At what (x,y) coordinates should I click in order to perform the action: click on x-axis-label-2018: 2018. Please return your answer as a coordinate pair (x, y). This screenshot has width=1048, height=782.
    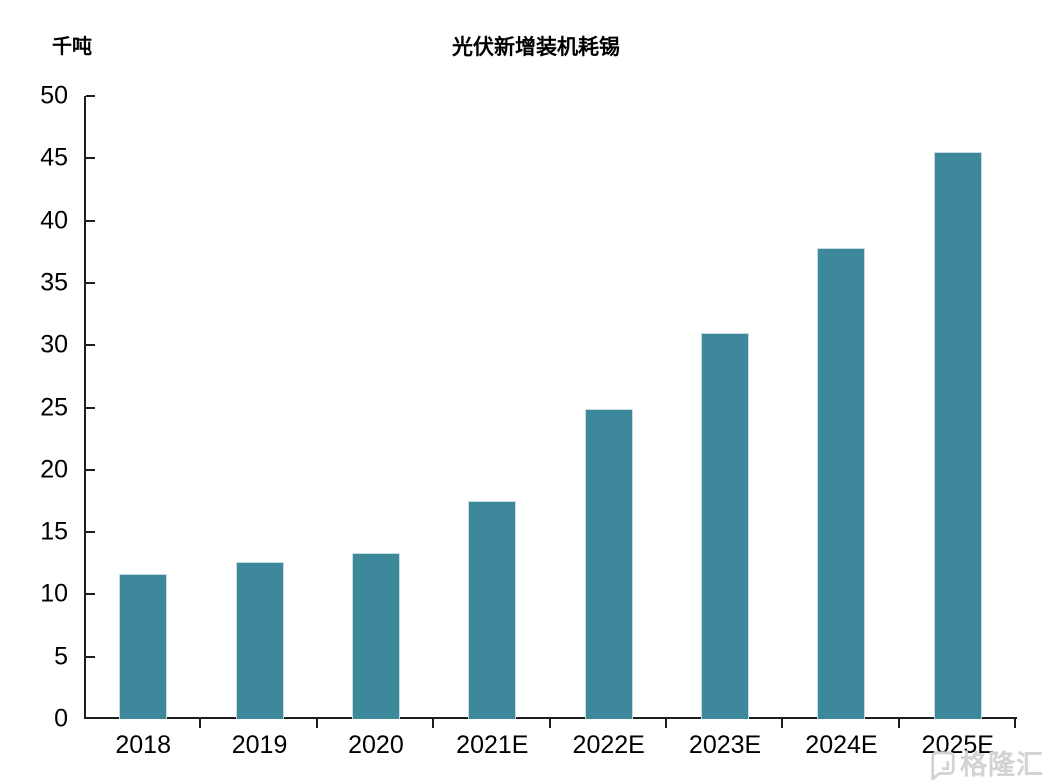
    Looking at the image, I should click on (143, 745).